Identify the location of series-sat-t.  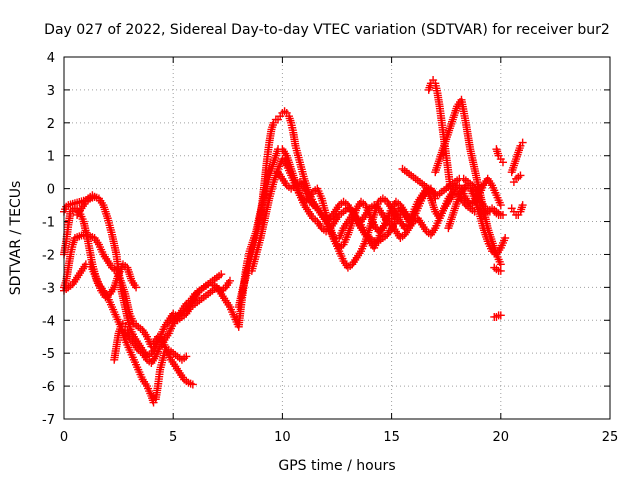
(517, 210).